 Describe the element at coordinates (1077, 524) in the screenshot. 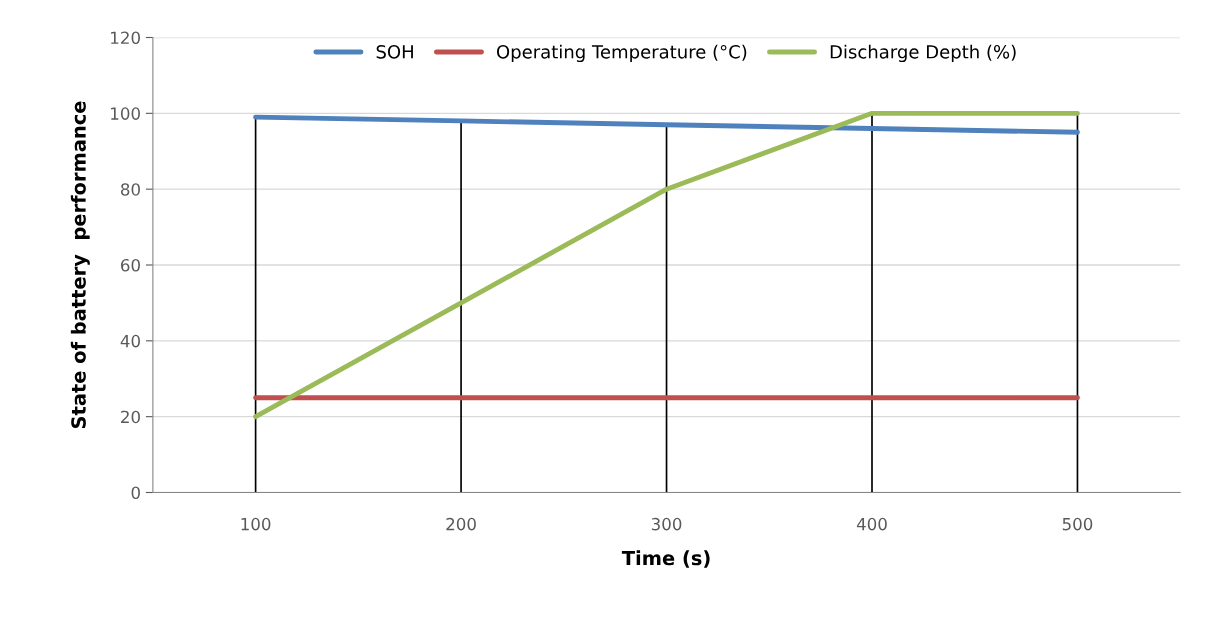

I see `x-tick-label: 500` at that location.